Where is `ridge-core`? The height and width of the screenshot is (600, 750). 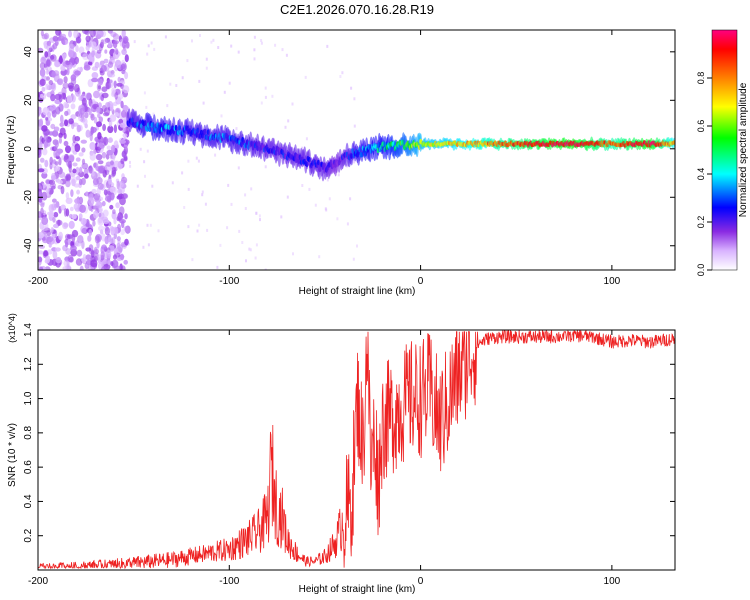
ridge-core is located at coordinates (673, 142).